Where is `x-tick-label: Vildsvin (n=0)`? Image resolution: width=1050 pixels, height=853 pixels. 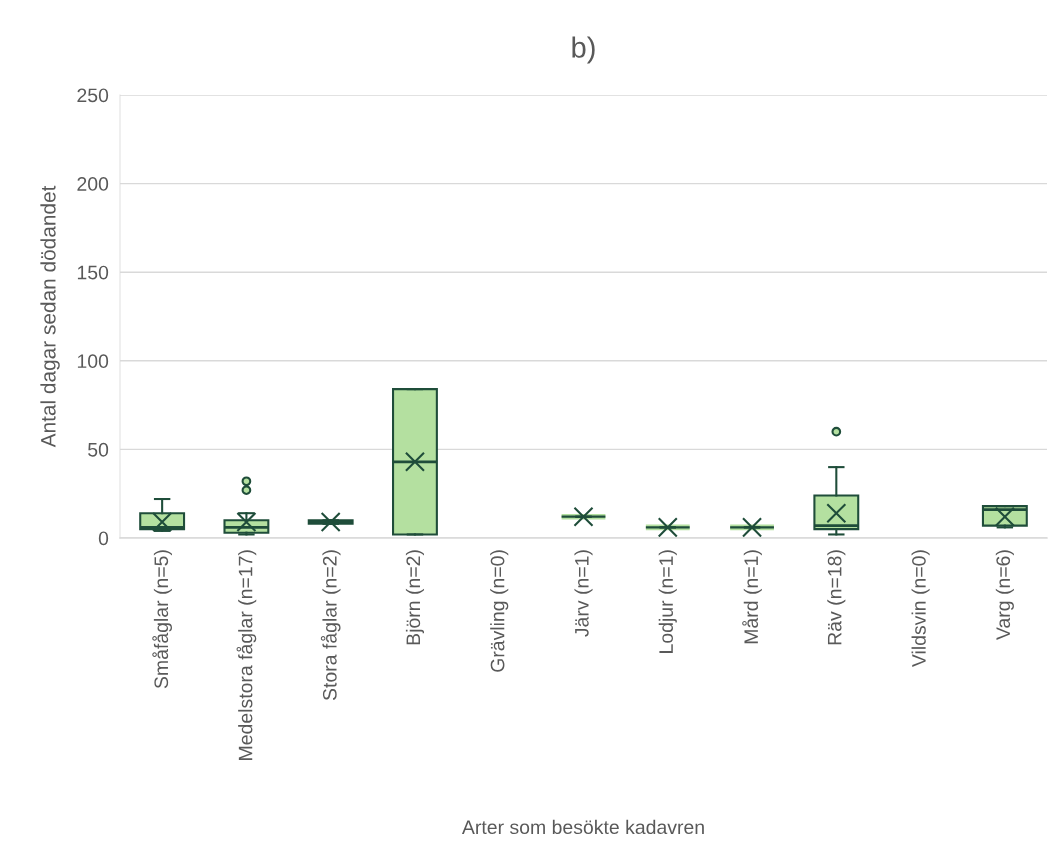
x-tick-label: Vildsvin (n=0) is located at coordinates (920, 609).